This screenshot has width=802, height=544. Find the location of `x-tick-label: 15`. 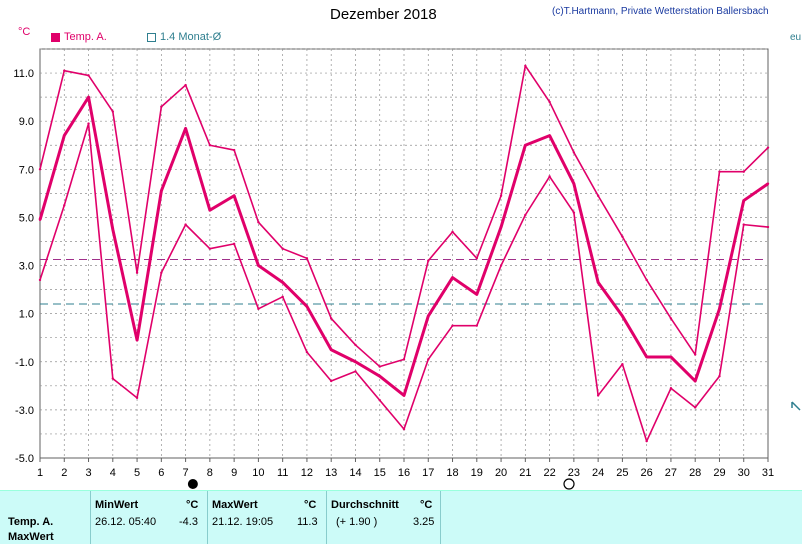

x-tick-label: 15 is located at coordinates (380, 473).